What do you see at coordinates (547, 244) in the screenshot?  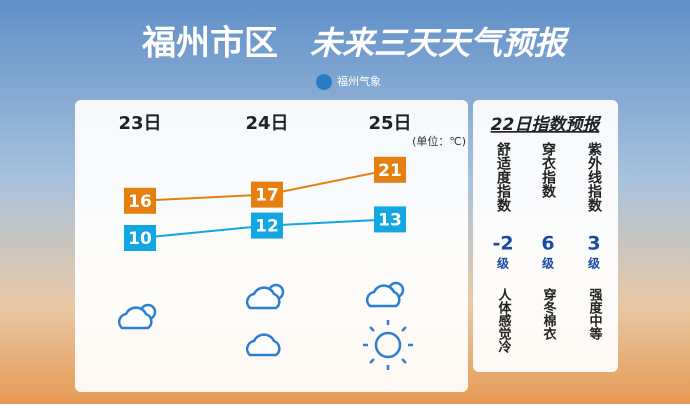 I see `index-level: 6` at bounding box center [547, 244].